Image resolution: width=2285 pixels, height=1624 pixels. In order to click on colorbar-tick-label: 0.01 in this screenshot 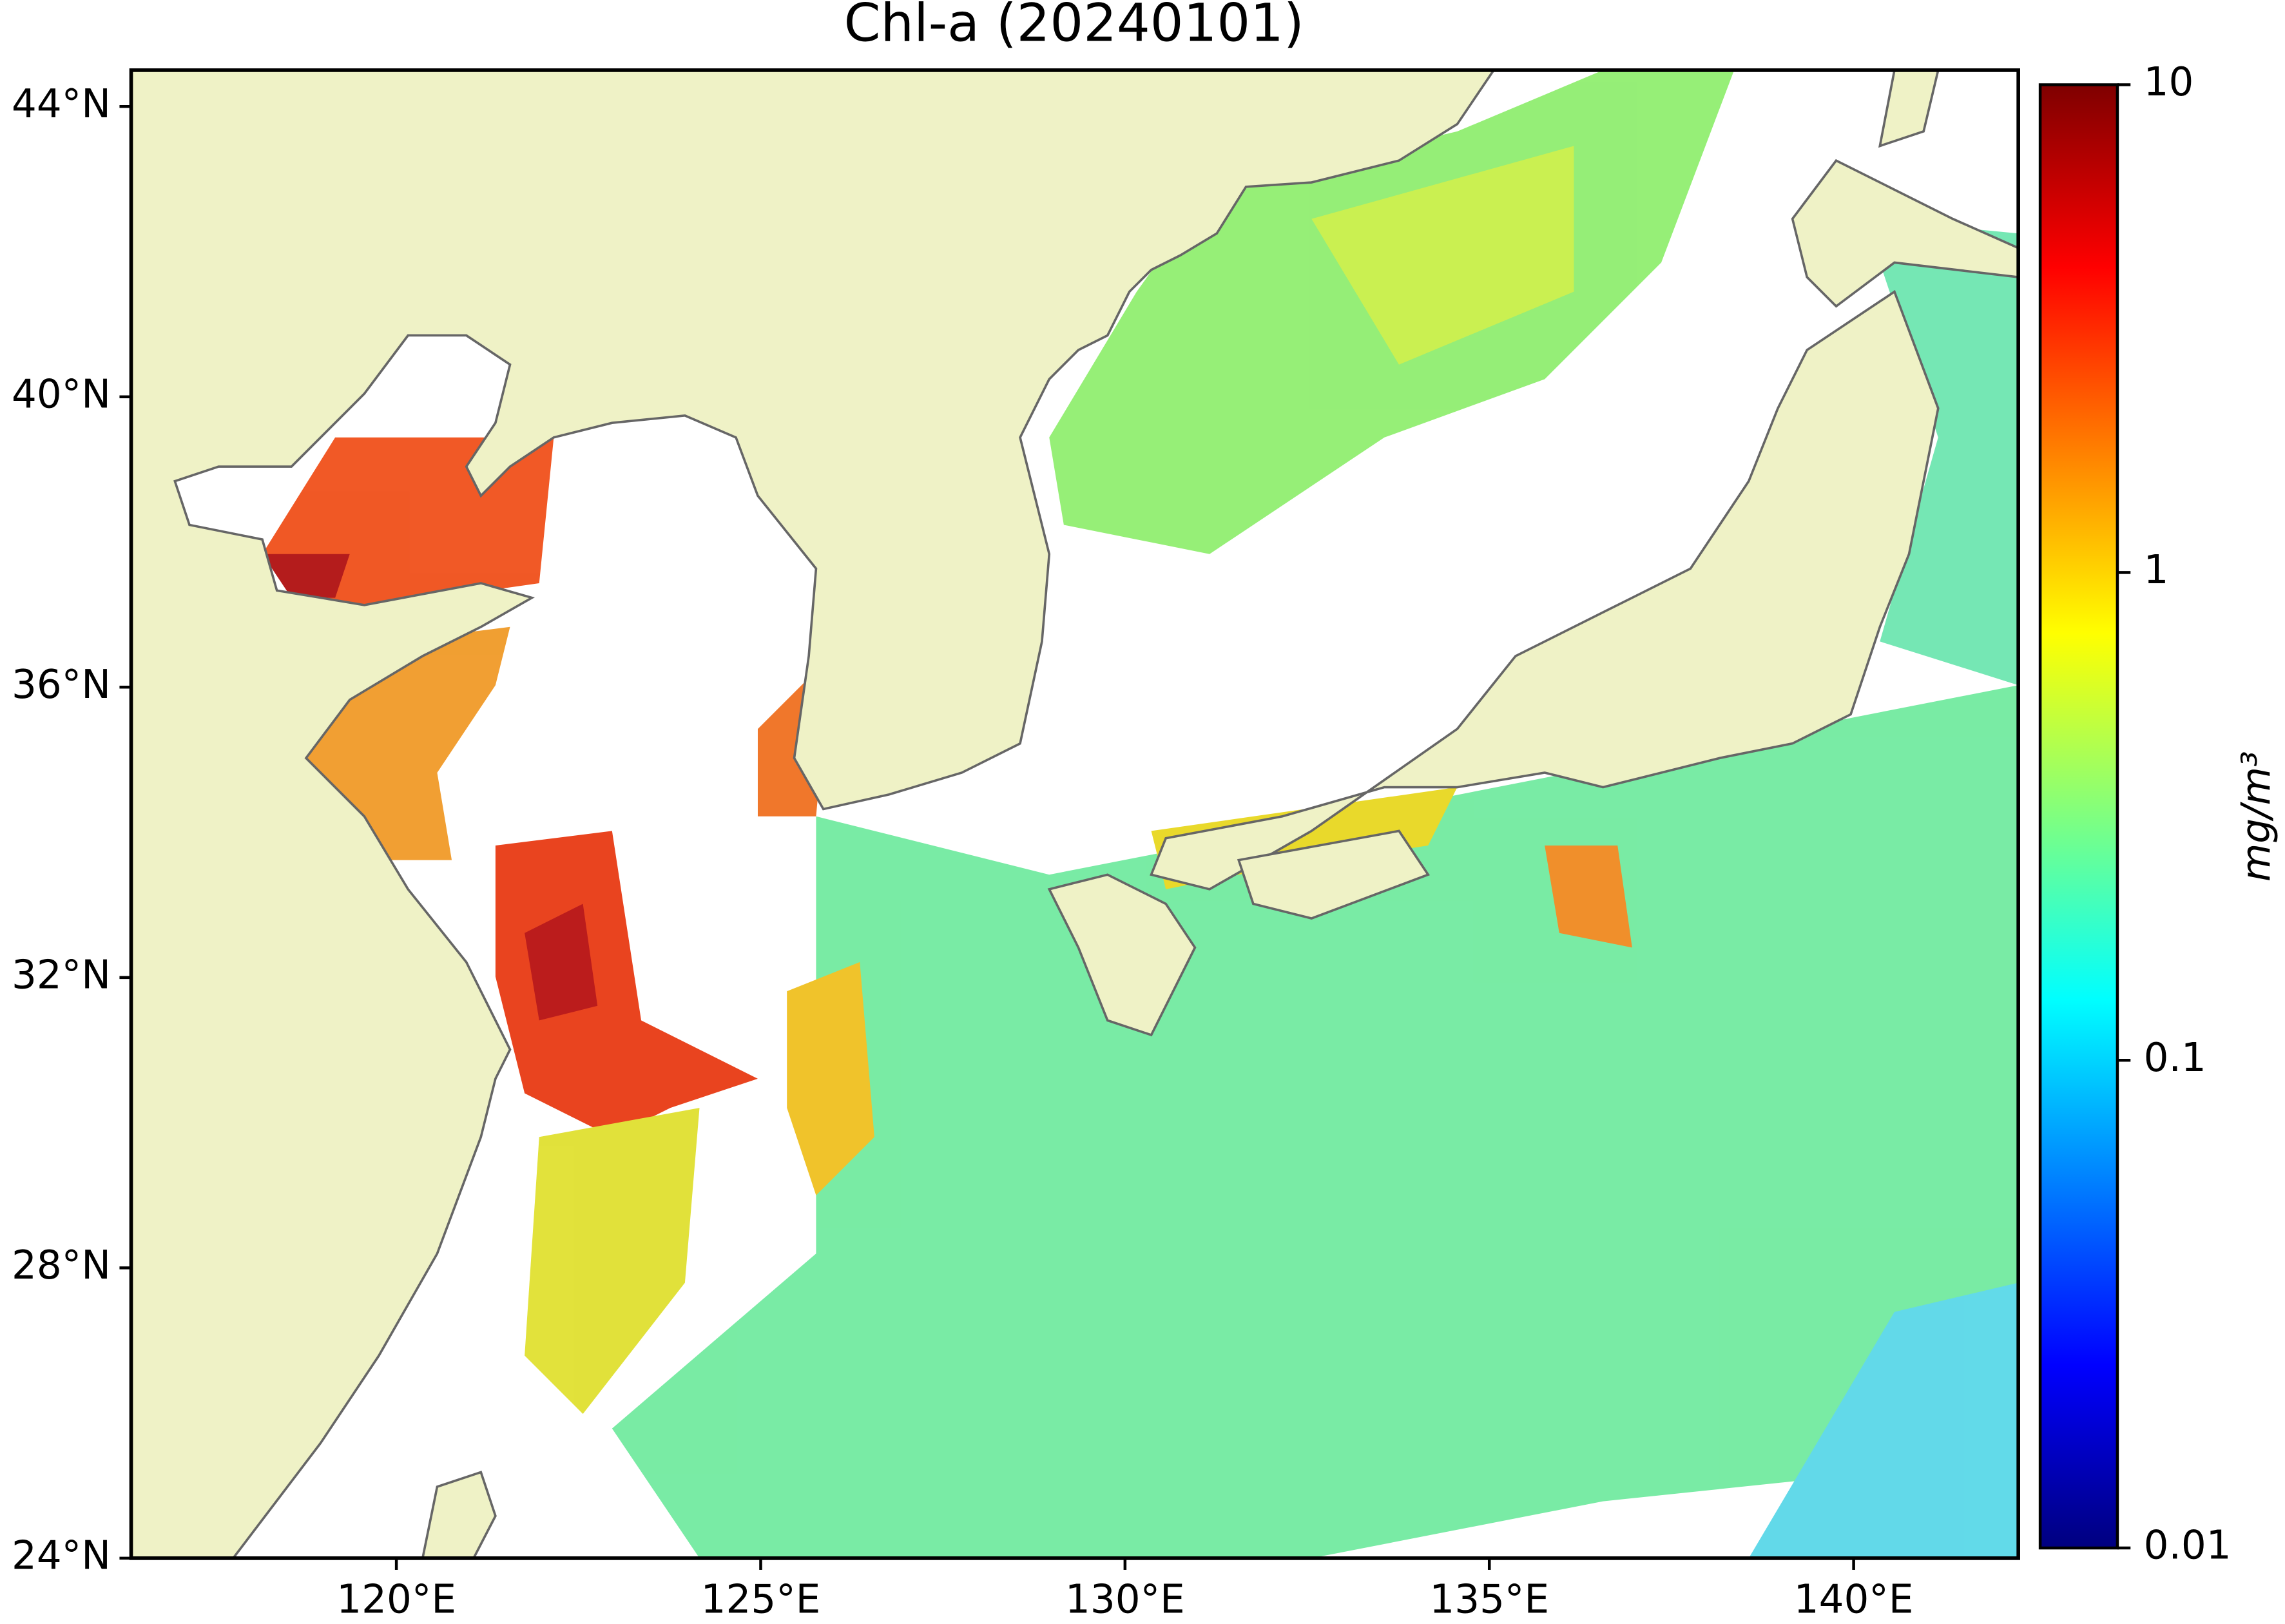, I will do `click(2188, 1546)`.